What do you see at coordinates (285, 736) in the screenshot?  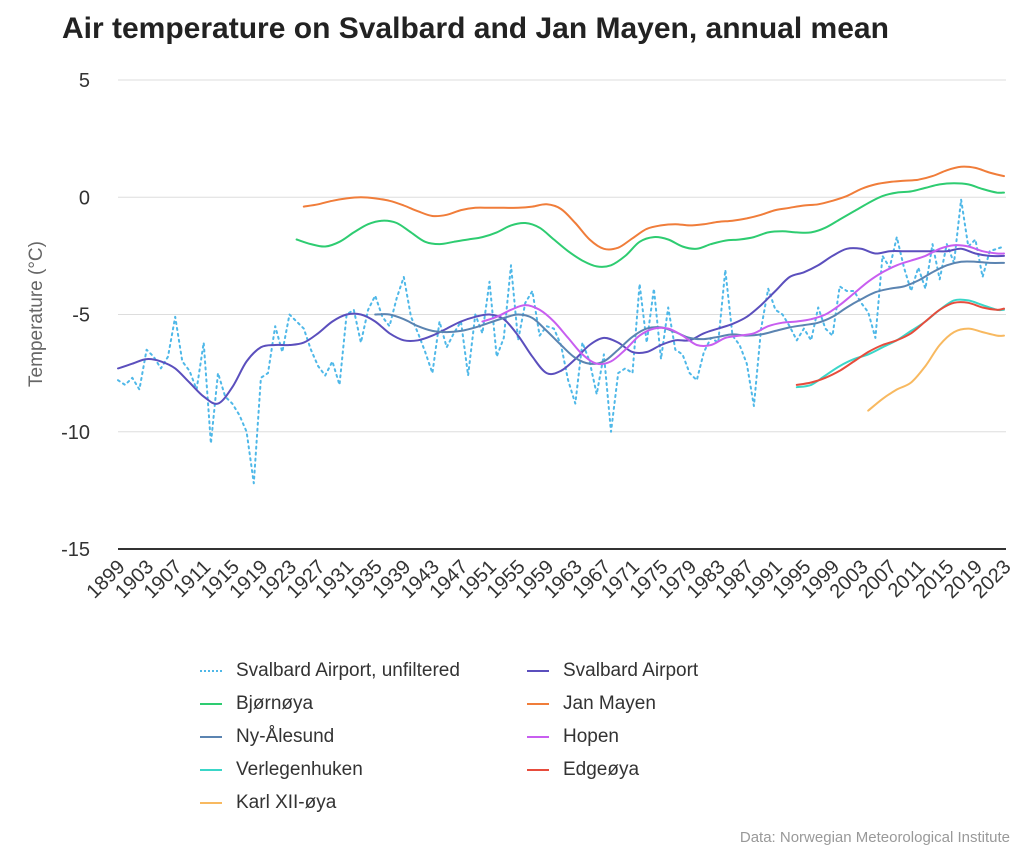 I see `legend-label: Ny-Ålesund` at bounding box center [285, 736].